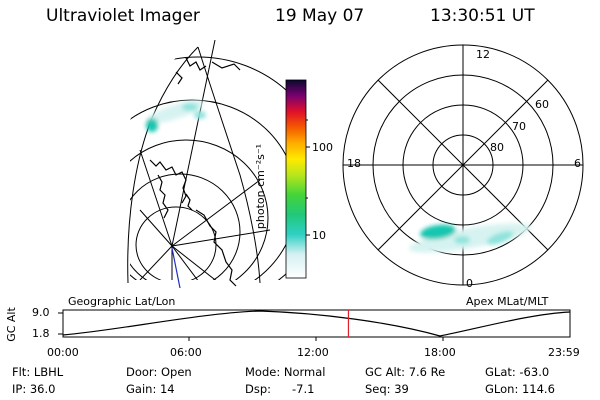  I want to click on polar-panel-caption: Apex MLat/MLT, so click(507, 301).